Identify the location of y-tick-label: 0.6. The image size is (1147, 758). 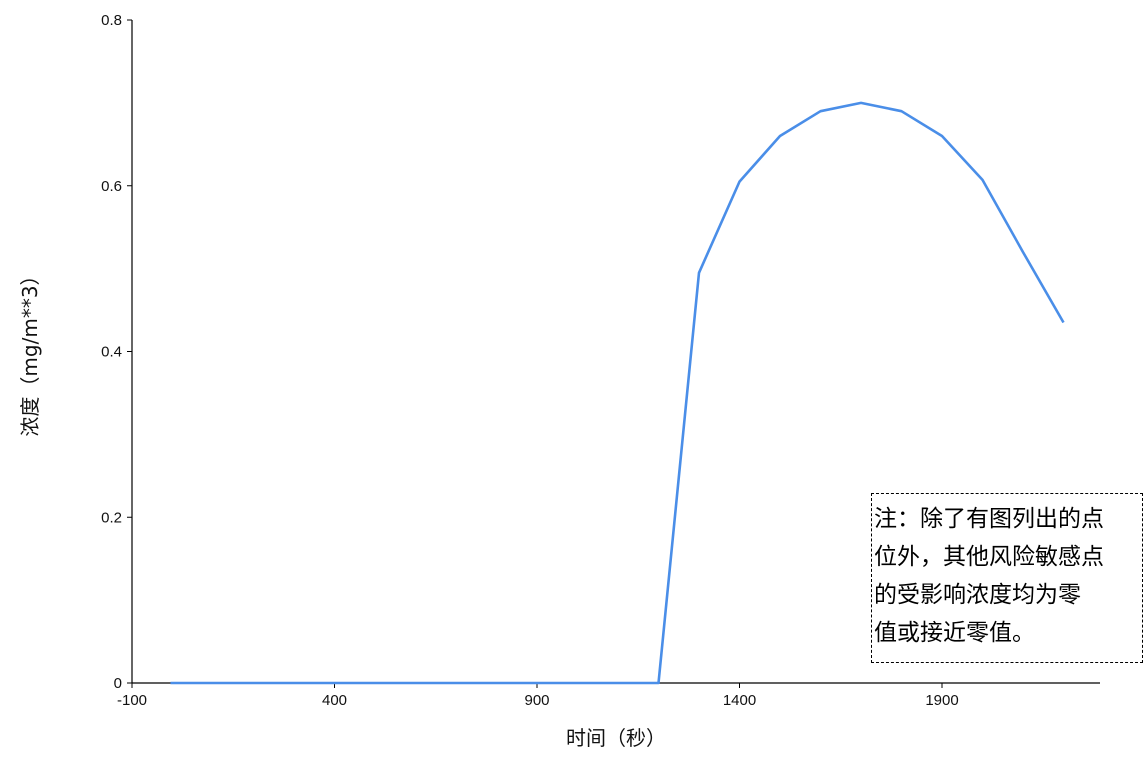
(111, 186).